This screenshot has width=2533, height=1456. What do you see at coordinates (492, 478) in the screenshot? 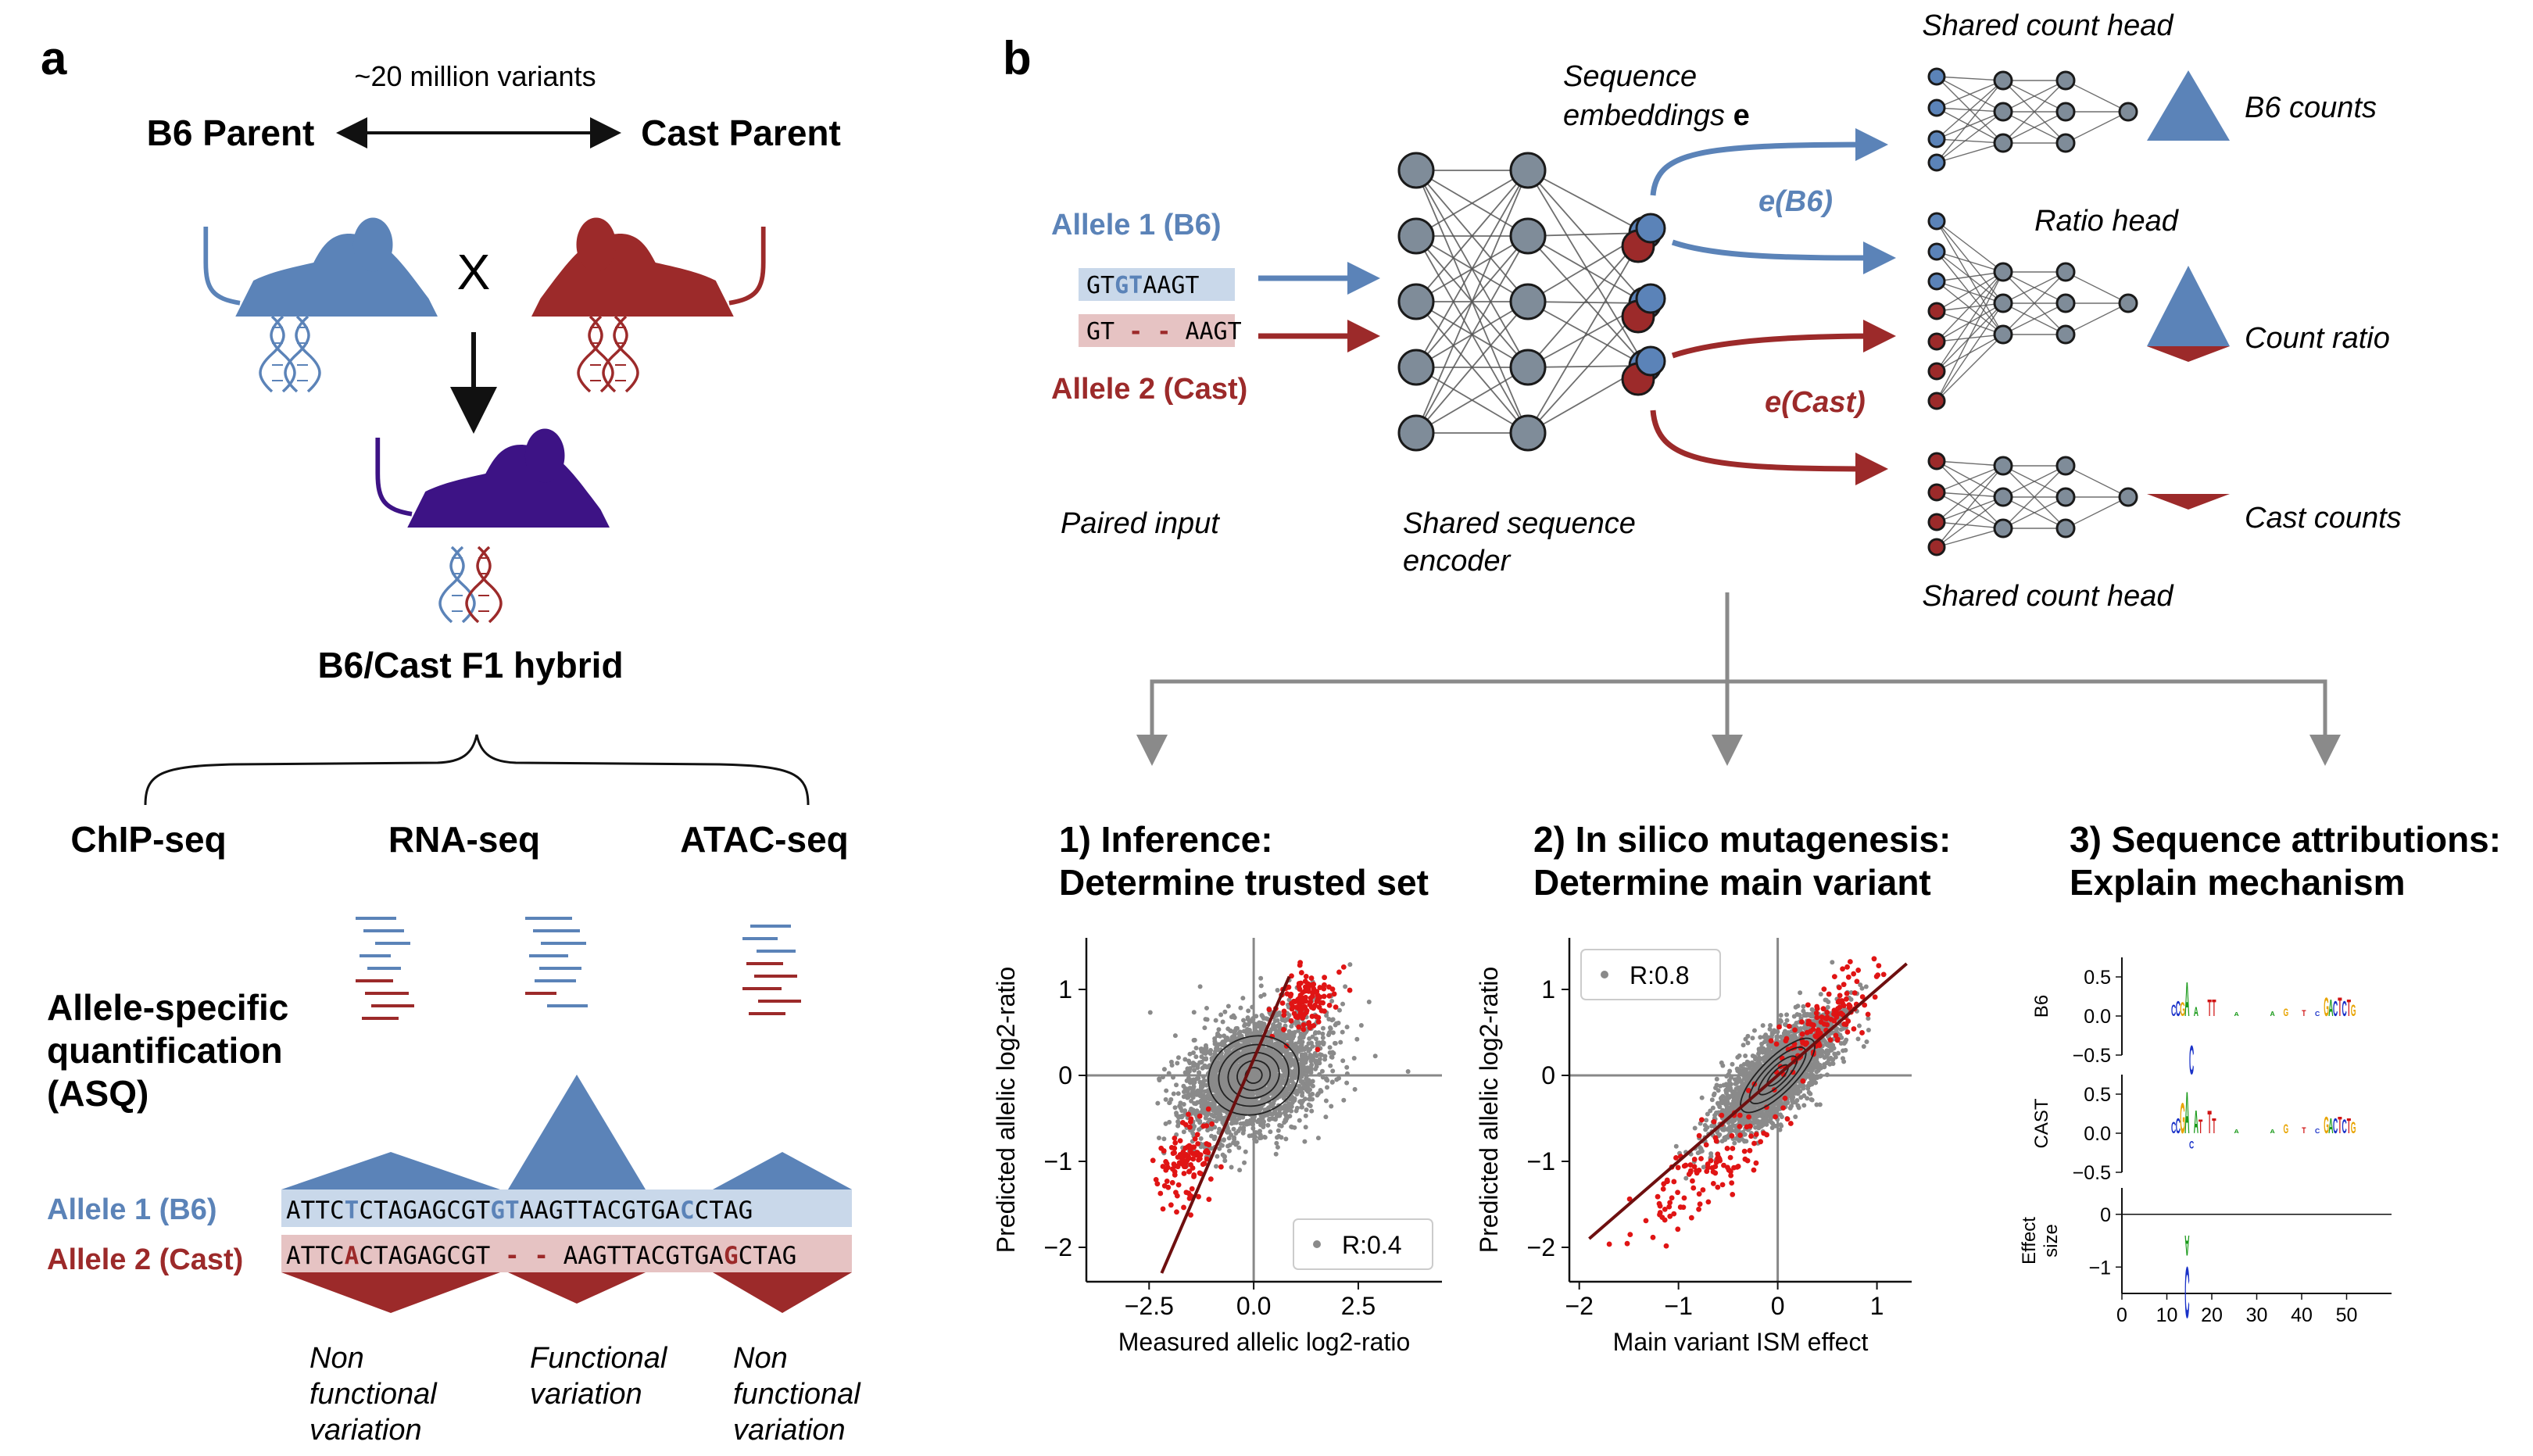
I see `hybrid-mouse-icon` at bounding box center [492, 478].